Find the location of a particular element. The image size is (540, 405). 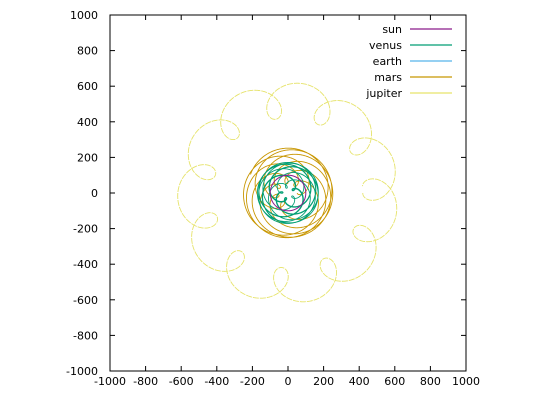

y-tick-label: -200 is located at coordinates (85, 229).